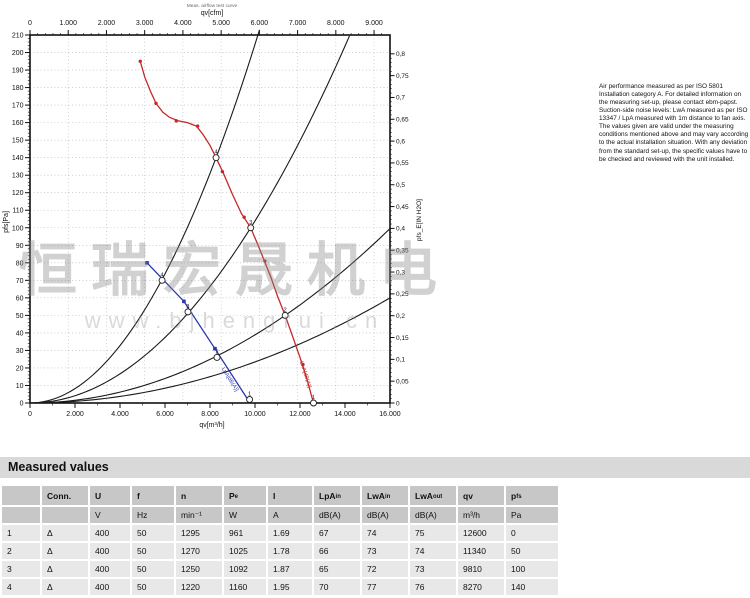 The width and height of the screenshot is (750, 598). I want to click on svg-text: 0,15, so click(402, 338).